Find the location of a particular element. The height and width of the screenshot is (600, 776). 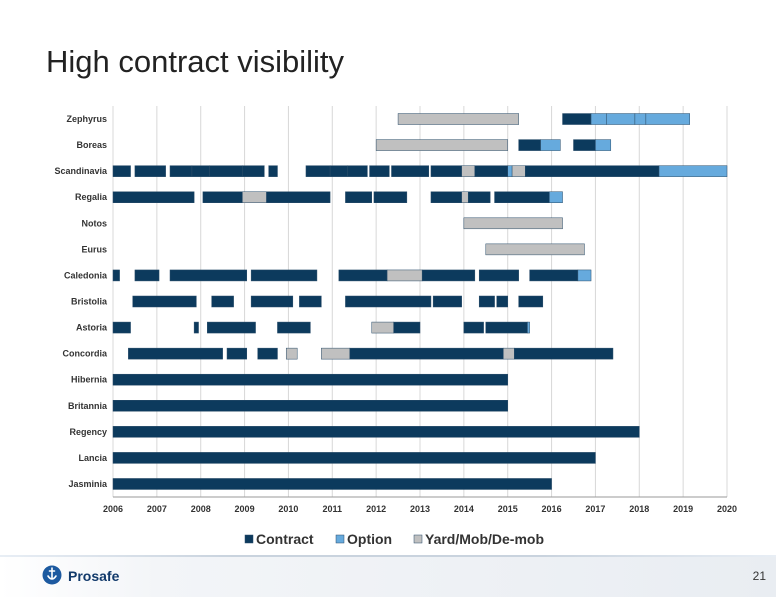

x-tick-label: 2013 is located at coordinates (420, 509).